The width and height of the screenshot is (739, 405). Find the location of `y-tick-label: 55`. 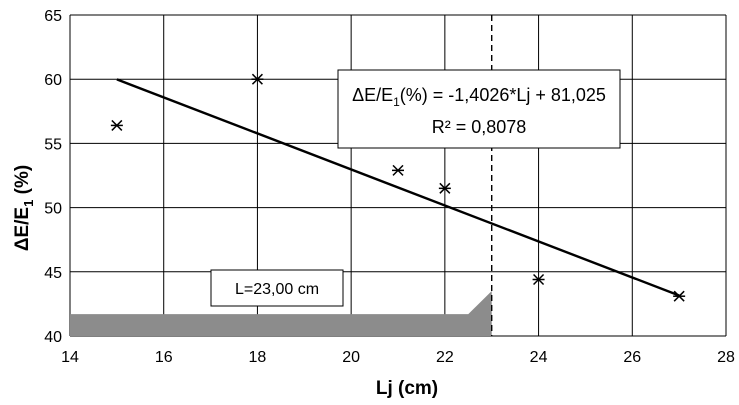

y-tick-label: 55 is located at coordinates (53, 144).